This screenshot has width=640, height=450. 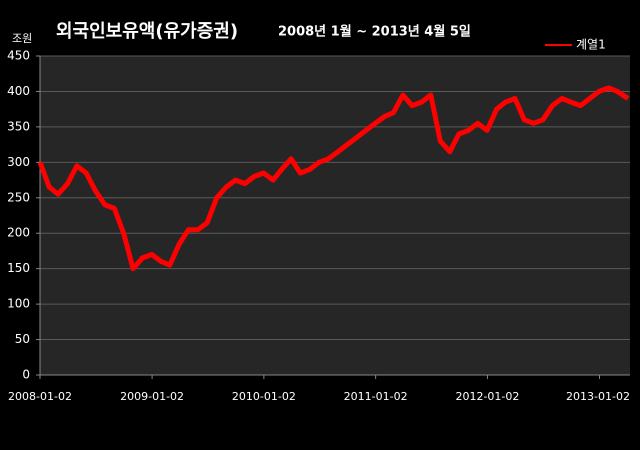 I want to click on y-tick-label: 450, so click(x=18, y=56).